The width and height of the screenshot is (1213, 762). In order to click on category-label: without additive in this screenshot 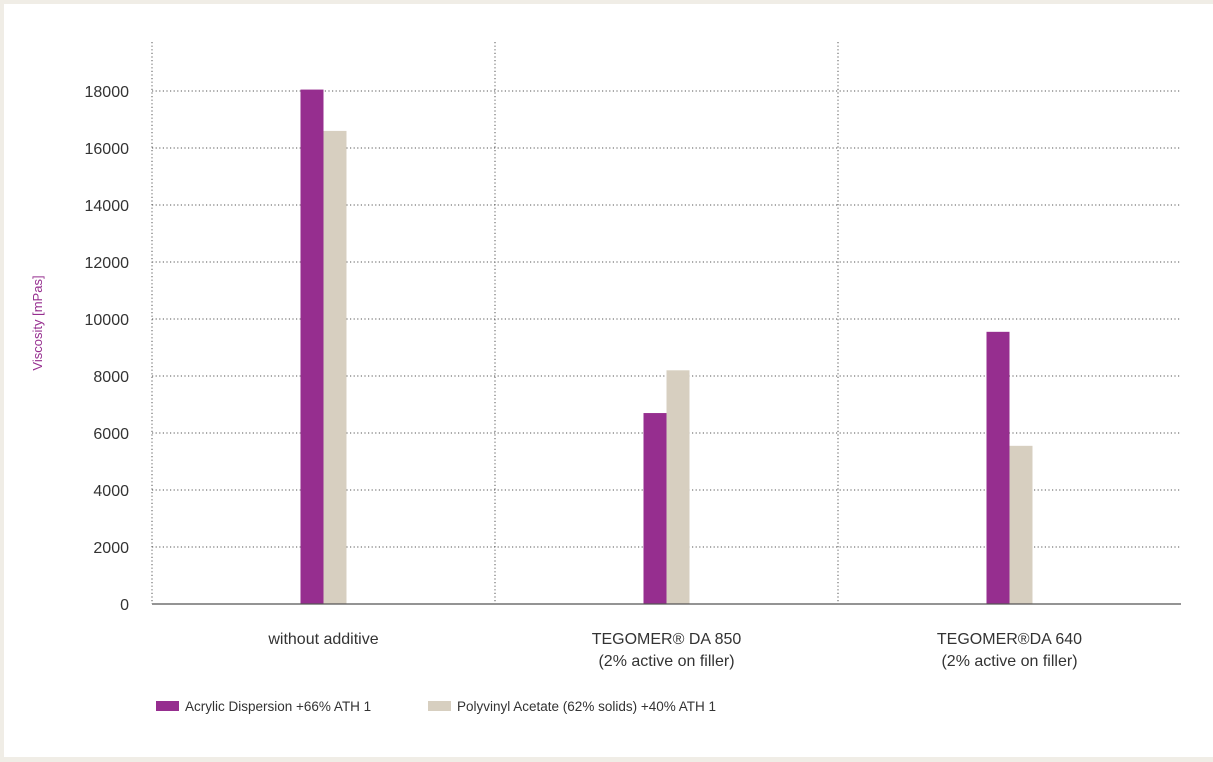, I will do `click(322, 639)`.